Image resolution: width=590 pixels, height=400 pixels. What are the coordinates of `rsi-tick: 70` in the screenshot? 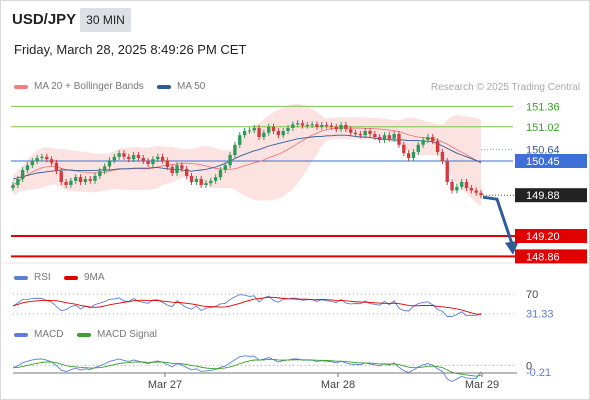 It's located at (532, 295).